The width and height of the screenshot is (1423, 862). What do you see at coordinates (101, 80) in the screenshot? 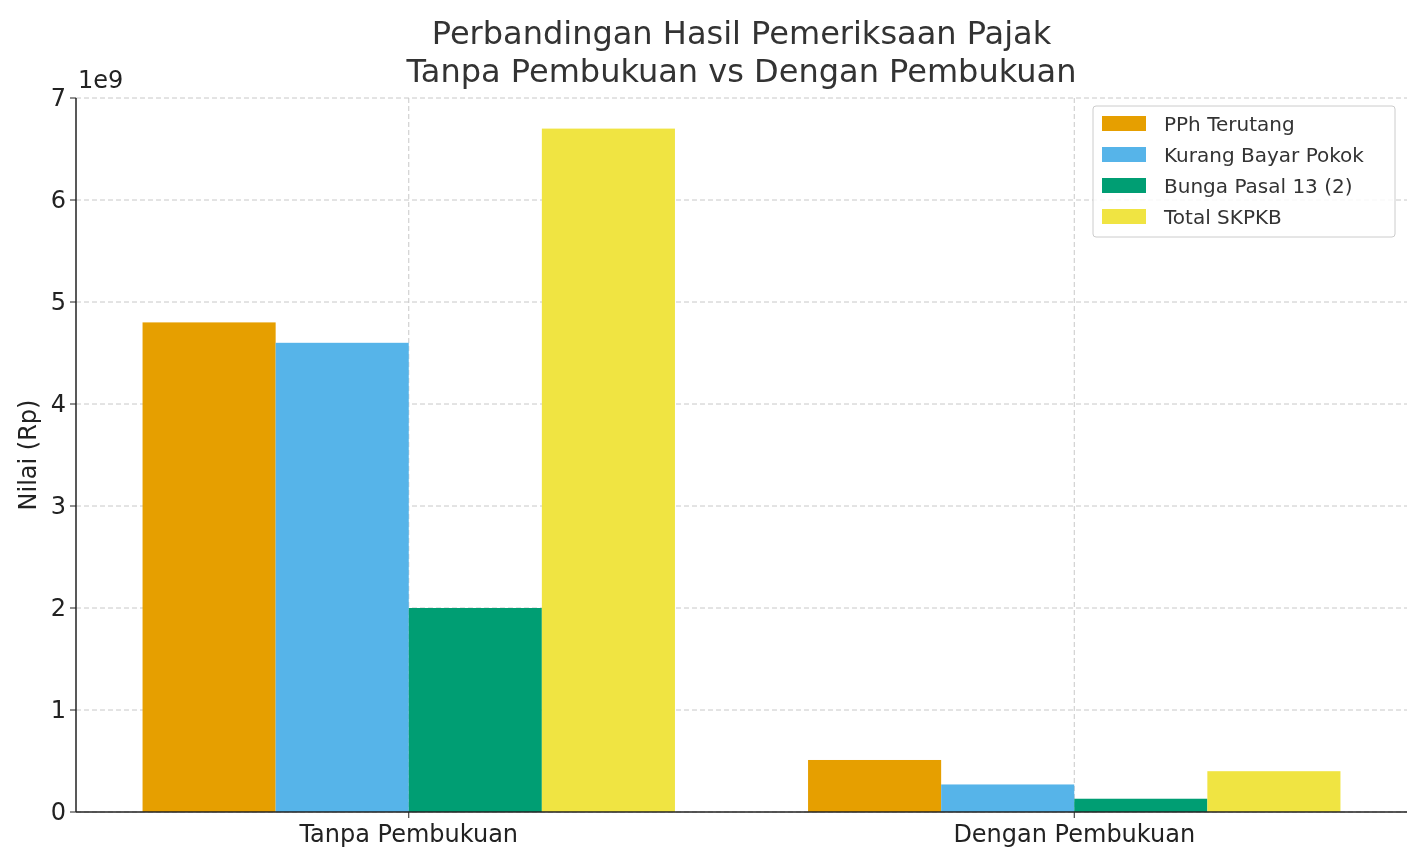
I see `text: 1e9` at bounding box center [101, 80].